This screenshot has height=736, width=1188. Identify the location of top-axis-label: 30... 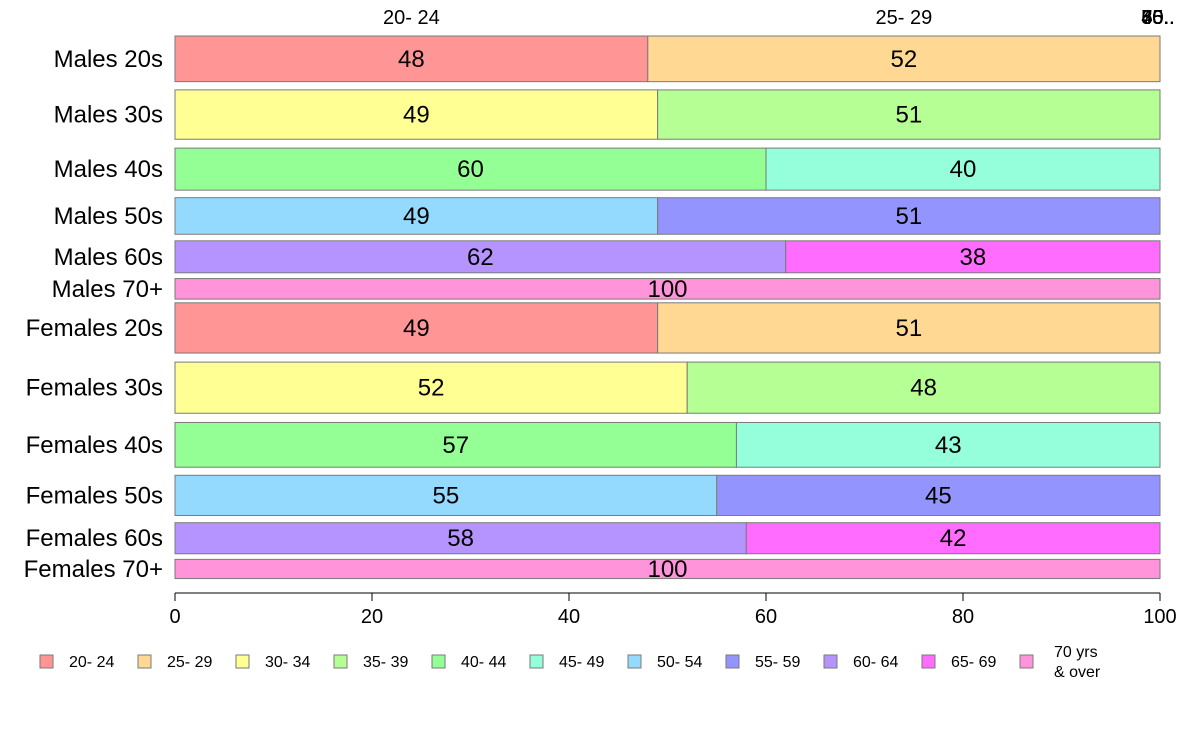
(1157, 18).